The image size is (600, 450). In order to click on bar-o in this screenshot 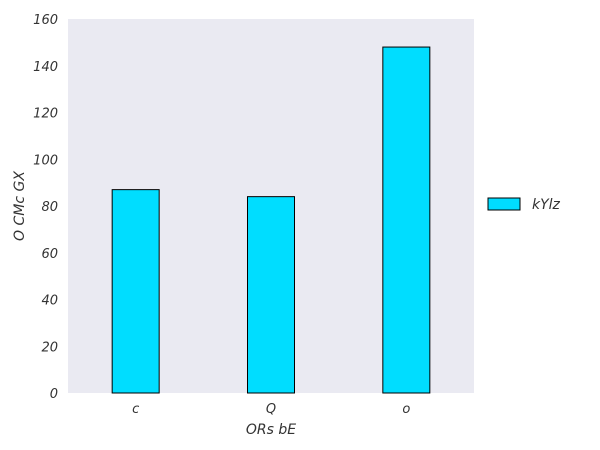, I will do `click(406, 220)`.